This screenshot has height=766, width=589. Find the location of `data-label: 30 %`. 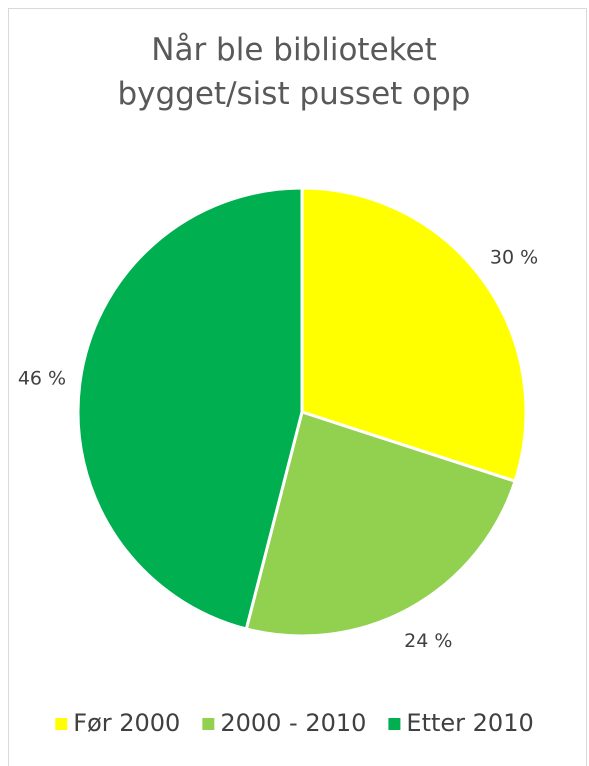

data-label: 30 % is located at coordinates (514, 257).